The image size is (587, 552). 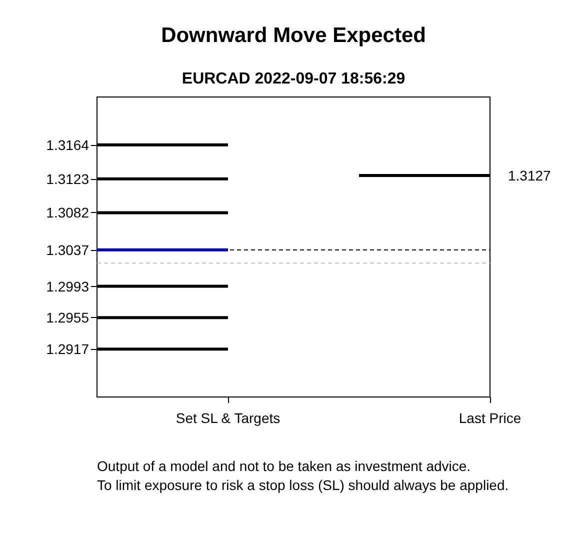 I want to click on chart-subtitle: EURCAD 2022-09-07 18:56:29, so click(x=294, y=79).